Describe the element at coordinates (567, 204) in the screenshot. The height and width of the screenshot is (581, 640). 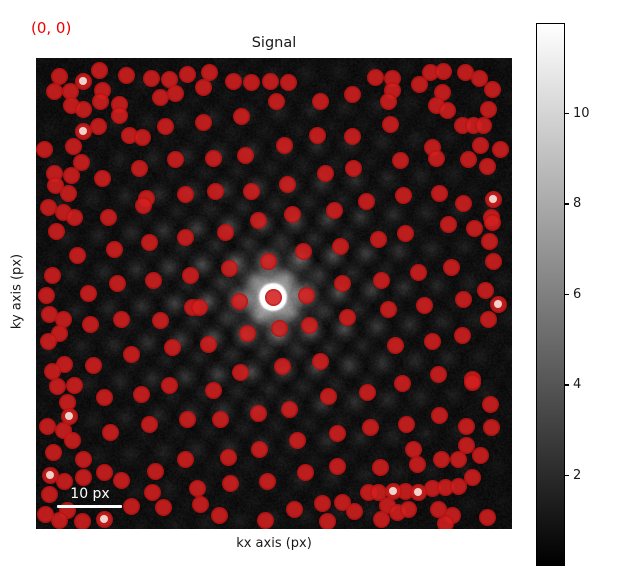
I see `colorbar-tick-mark` at that location.